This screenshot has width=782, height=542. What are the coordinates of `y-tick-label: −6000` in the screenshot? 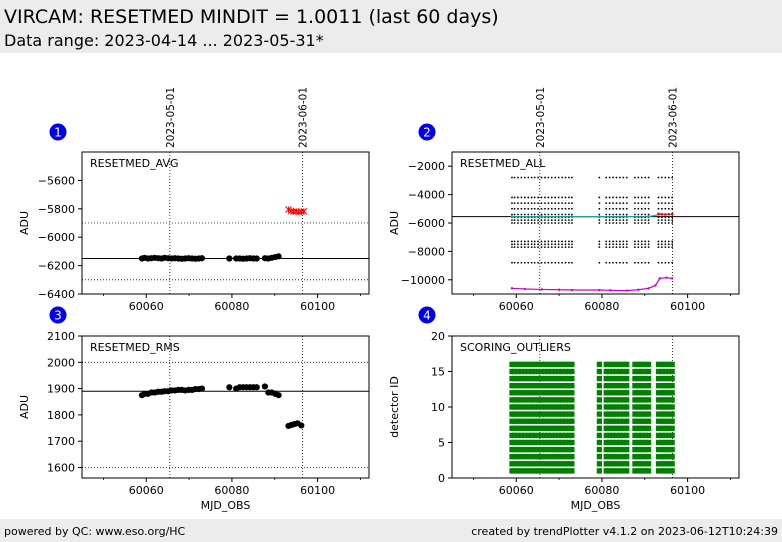 It's located at (426, 223).